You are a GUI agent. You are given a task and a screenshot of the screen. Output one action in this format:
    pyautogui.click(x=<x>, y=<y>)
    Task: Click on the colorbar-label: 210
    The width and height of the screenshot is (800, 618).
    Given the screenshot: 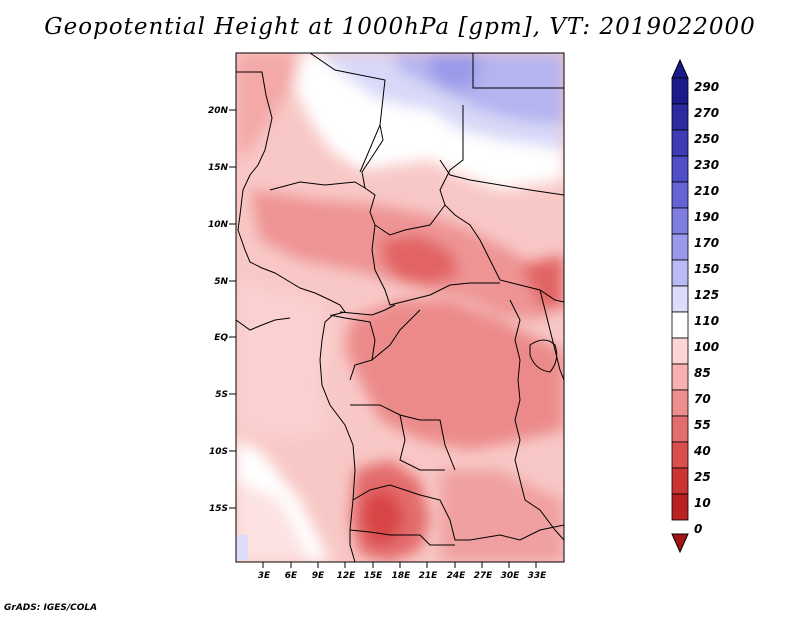 What is the action you would take?
    pyautogui.click(x=706, y=191)
    